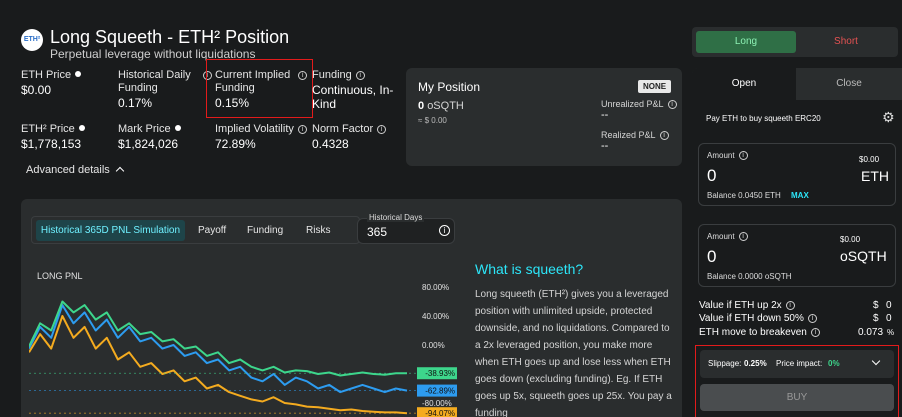 The height and width of the screenshot is (417, 902). I want to click on amount-unit: ETH, so click(875, 176).